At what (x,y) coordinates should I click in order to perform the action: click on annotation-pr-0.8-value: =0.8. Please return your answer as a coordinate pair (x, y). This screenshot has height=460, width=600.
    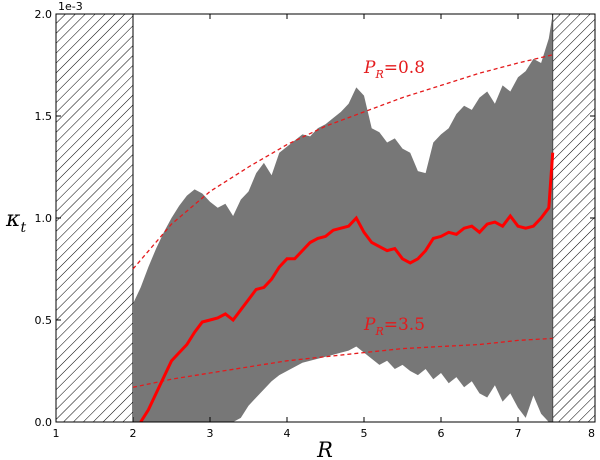
    Looking at the image, I should click on (404, 68).